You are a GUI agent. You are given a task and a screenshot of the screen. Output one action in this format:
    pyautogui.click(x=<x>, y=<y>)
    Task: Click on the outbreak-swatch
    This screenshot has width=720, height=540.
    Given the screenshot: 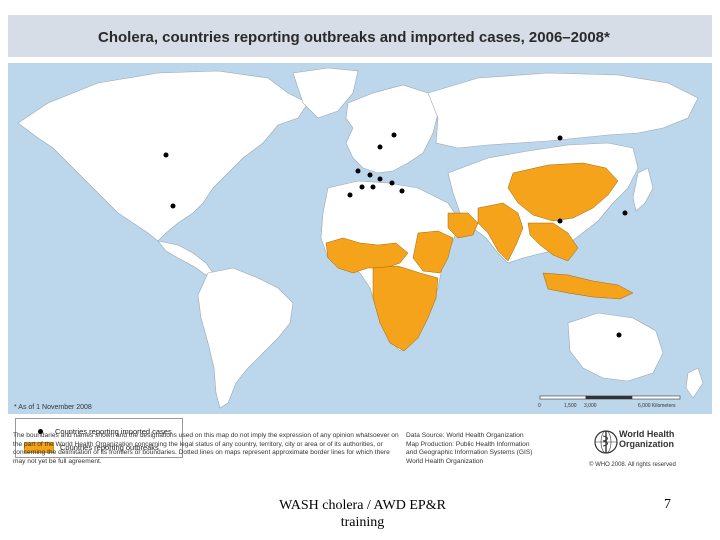 What is the action you would take?
    pyautogui.click(x=39, y=447)
    